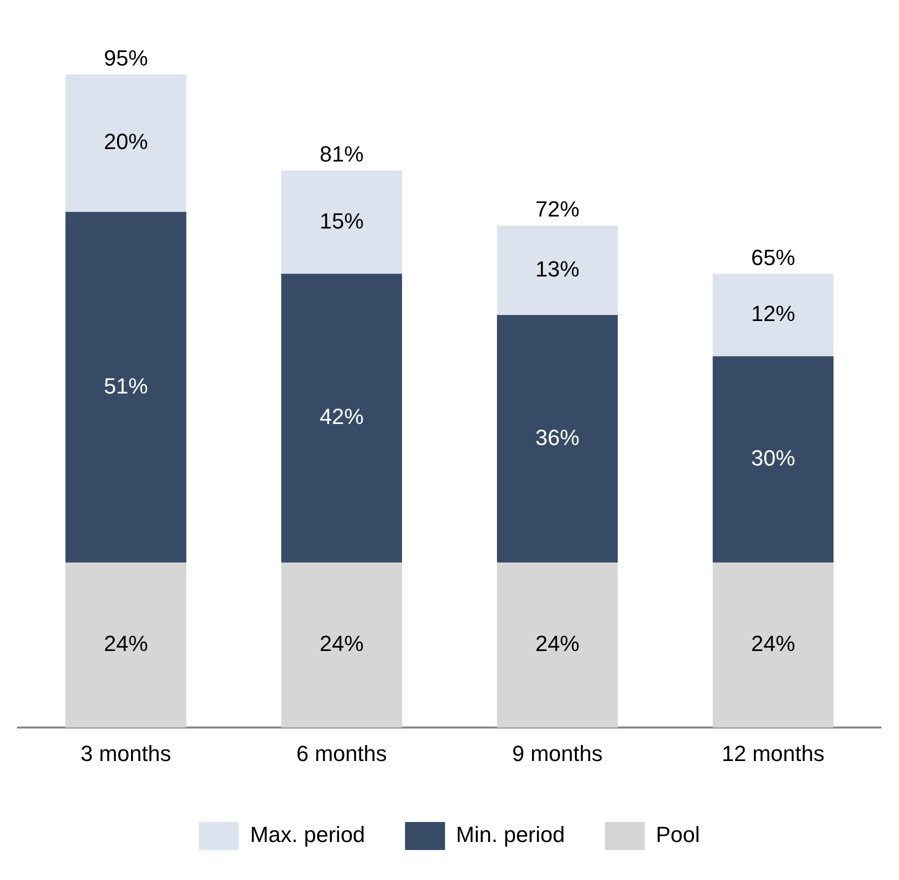  Describe the element at coordinates (126, 57) in the screenshot. I see `total-label: 95%` at that location.